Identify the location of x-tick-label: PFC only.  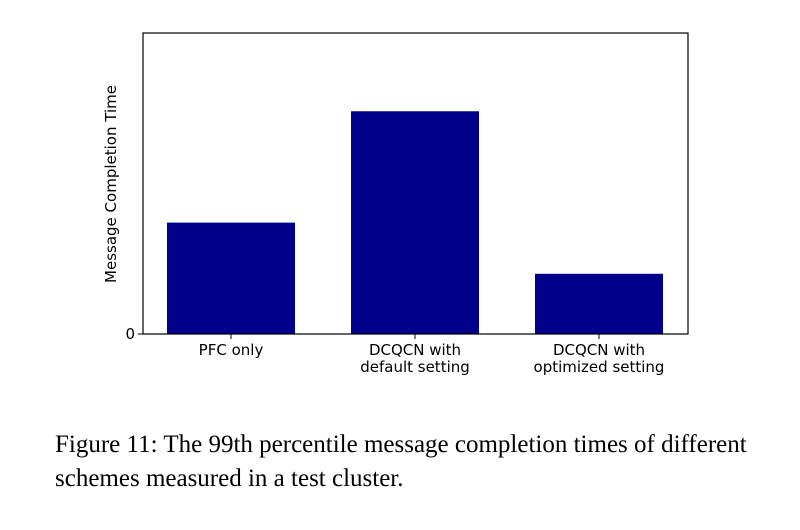
(231, 350).